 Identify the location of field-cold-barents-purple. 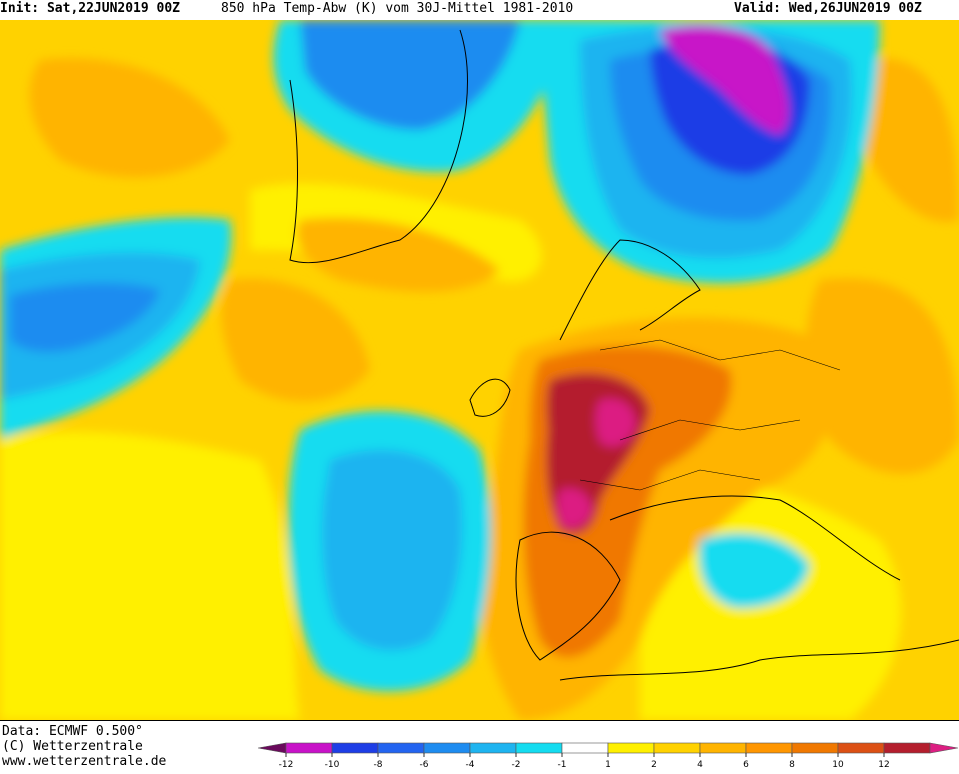
(724, 80).